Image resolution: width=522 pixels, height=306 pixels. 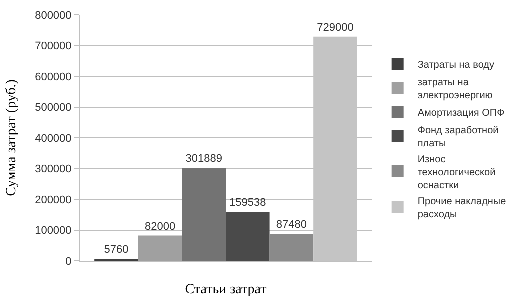 I want to click on data-label: 159538, so click(x=248, y=202).